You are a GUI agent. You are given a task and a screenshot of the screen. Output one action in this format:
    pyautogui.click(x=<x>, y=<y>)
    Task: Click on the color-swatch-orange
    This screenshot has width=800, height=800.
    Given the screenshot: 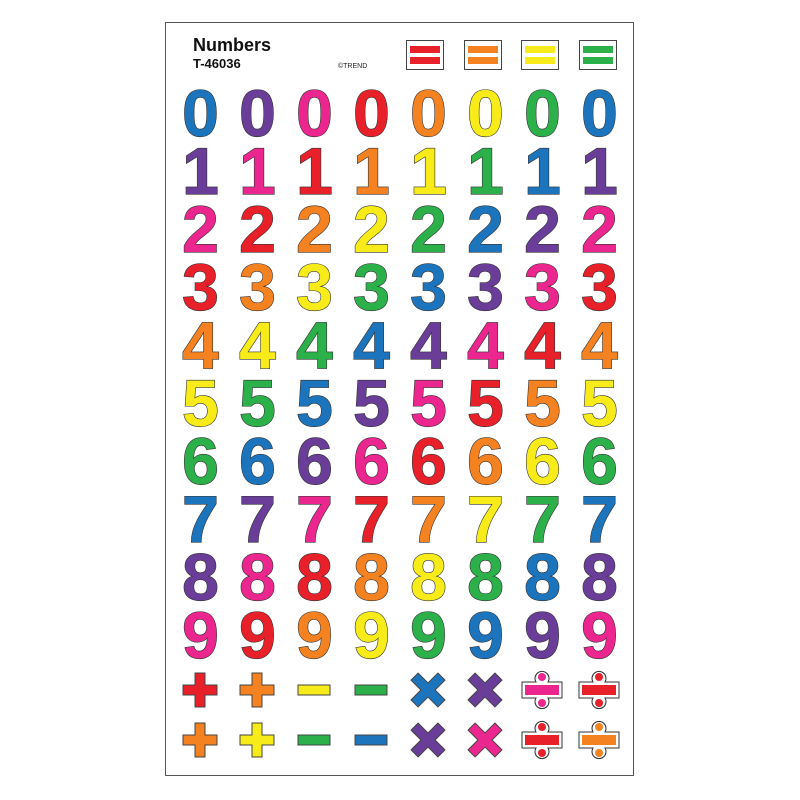 What is the action you would take?
    pyautogui.click(x=483, y=55)
    